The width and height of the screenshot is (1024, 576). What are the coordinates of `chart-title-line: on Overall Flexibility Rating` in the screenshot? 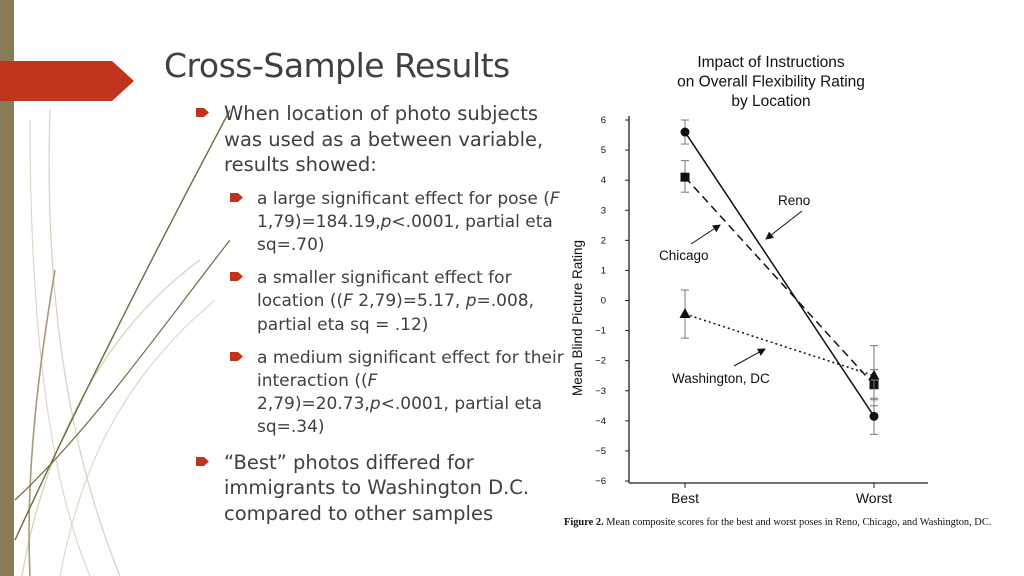 It's located at (771, 82).